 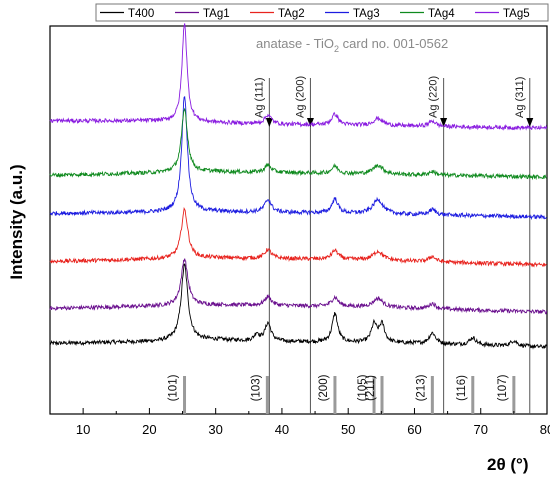 What do you see at coordinates (215, 429) in the screenshot?
I see `x-tick-label: 30` at bounding box center [215, 429].